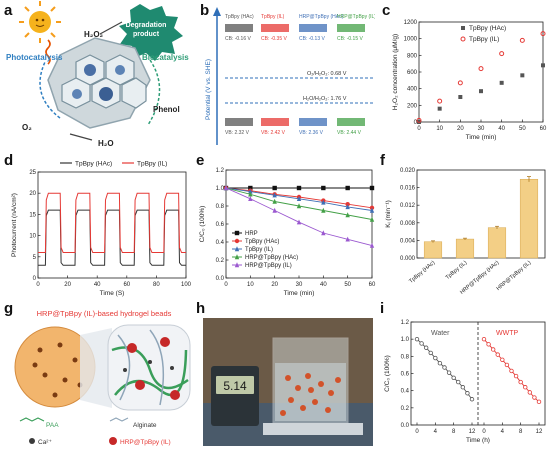 Image resolution: width=550 pixels, height=451 pixels. Describe the element at coordinates (382, 160) in the screenshot. I see `panel-label-f: f` at that location.